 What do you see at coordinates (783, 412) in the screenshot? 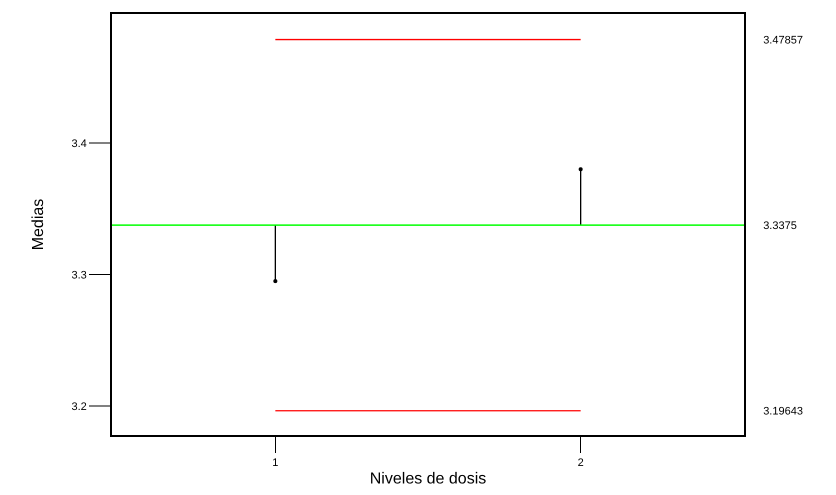
I see `y2-tick-label: 3.19643` at bounding box center [783, 412].